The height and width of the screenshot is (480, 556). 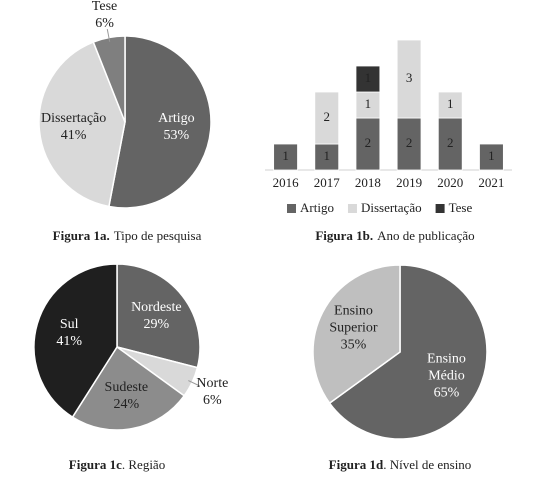 I want to click on bar-label: 3, so click(x=409, y=77).